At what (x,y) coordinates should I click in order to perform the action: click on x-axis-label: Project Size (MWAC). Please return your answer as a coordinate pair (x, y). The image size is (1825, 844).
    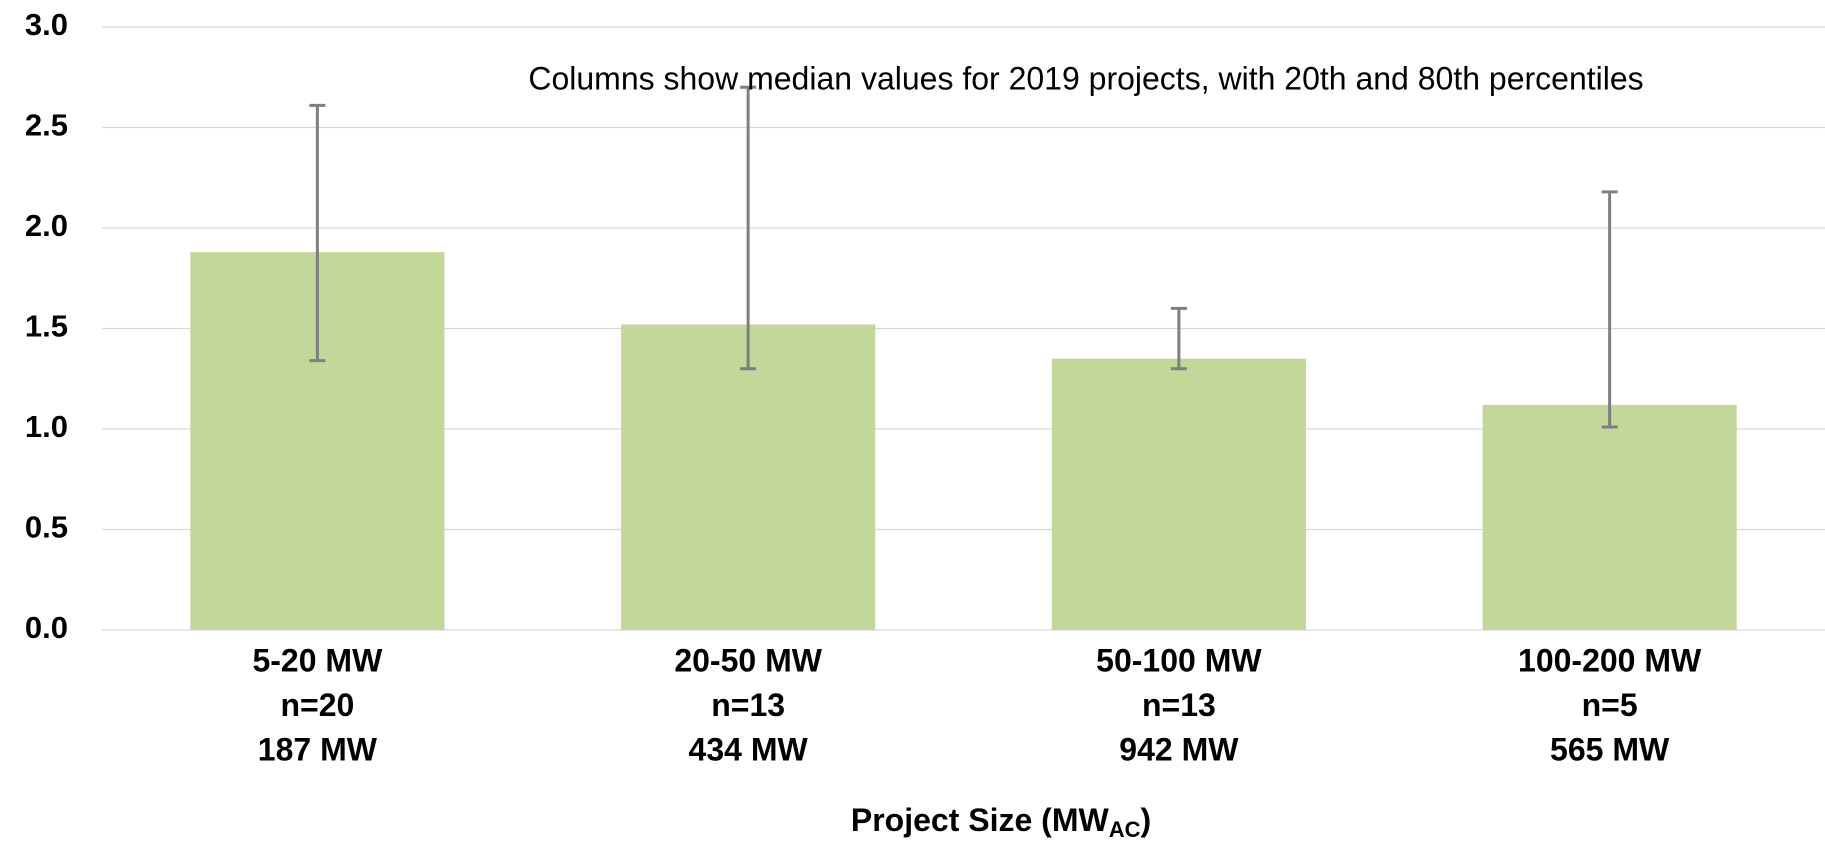
    Looking at the image, I should click on (1001, 821).